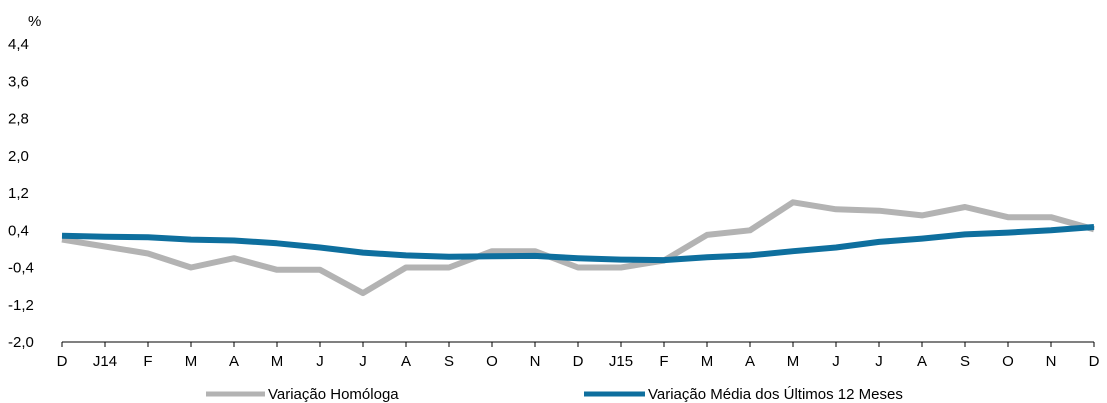  I want to click on y-tick-label: 2,8, so click(18, 119).